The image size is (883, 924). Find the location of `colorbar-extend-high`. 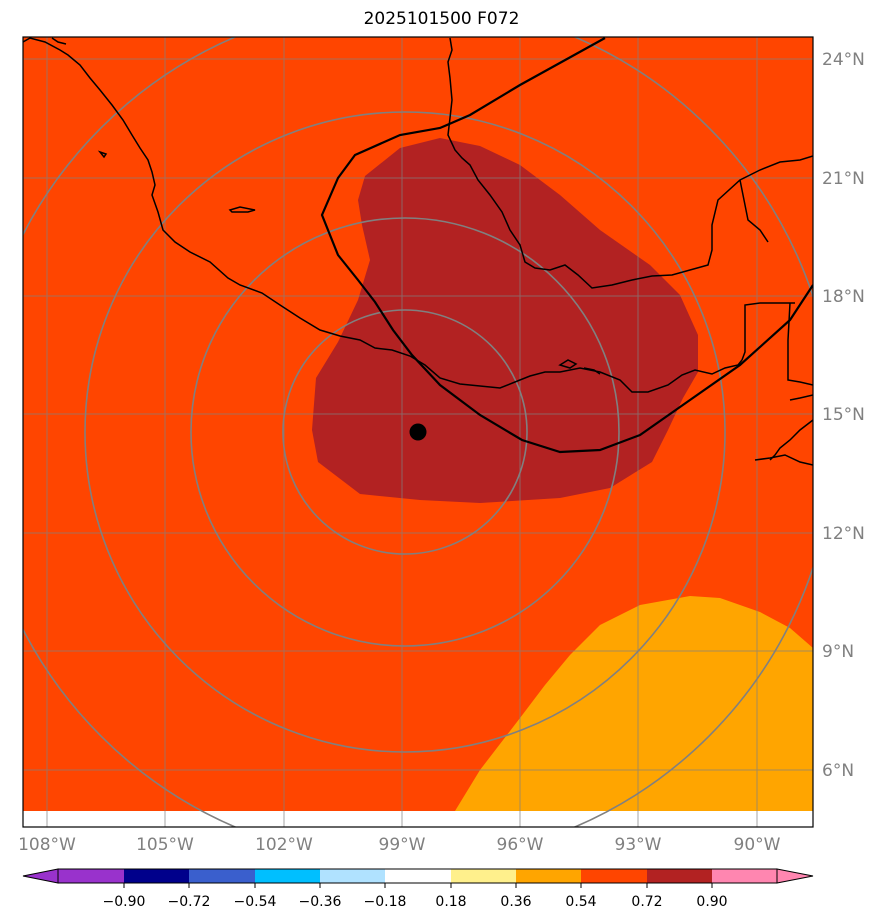

colorbar-extend-high is located at coordinates (795, 876).